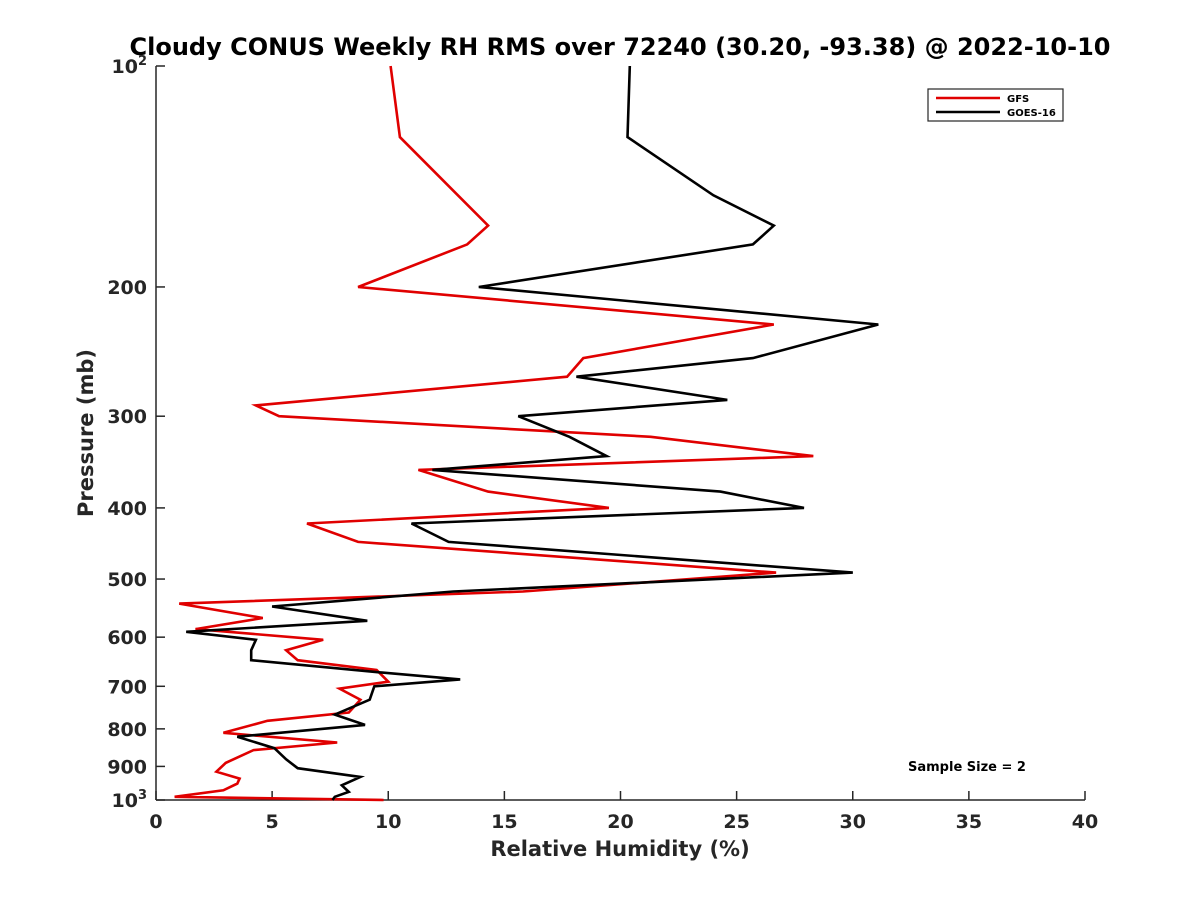  Describe the element at coordinates (127, 730) in the screenshot. I see `y-tick-label: 800` at that location.